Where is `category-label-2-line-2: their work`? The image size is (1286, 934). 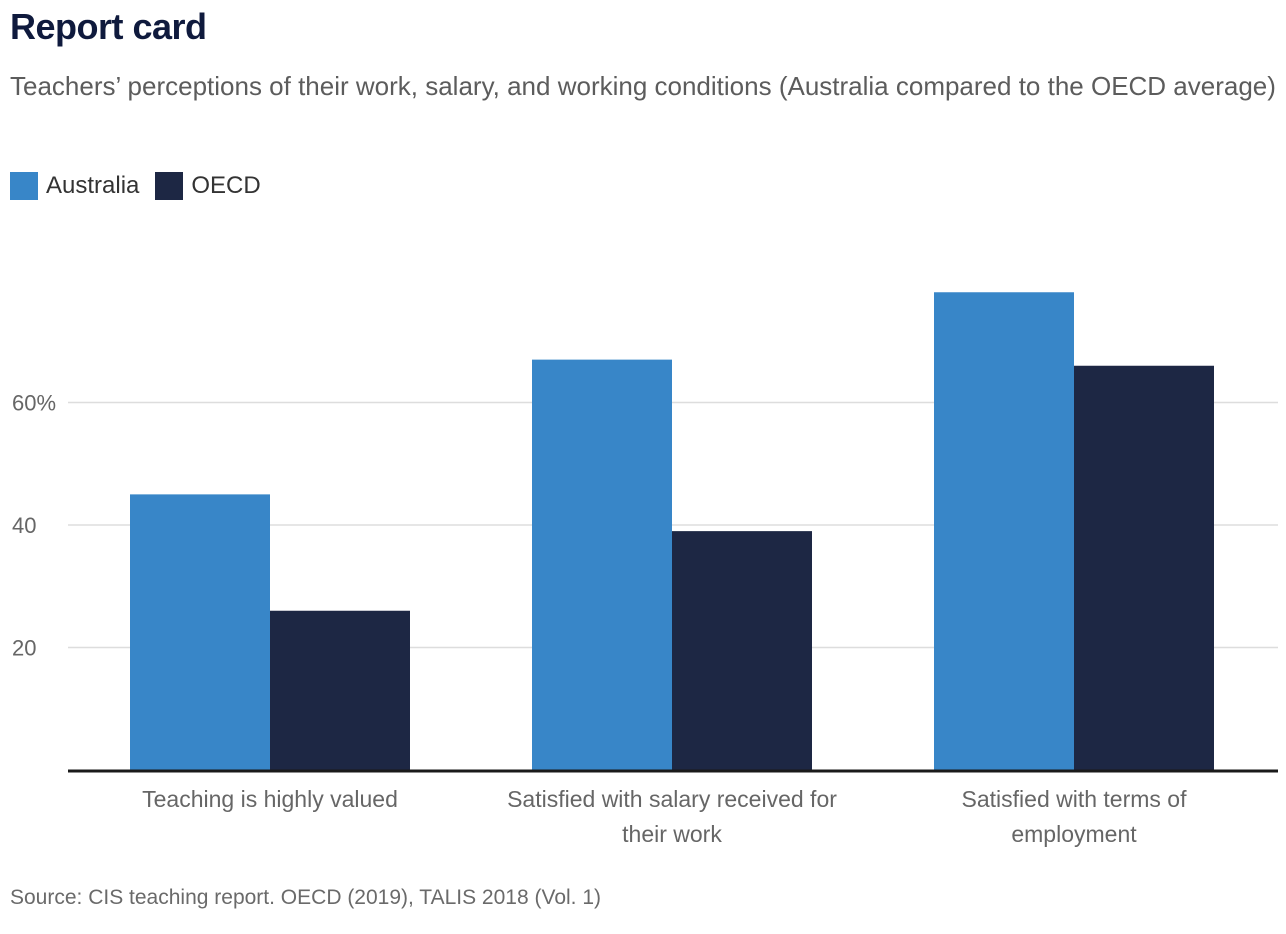 category-label-2-line-2: their work is located at coordinates (672, 834).